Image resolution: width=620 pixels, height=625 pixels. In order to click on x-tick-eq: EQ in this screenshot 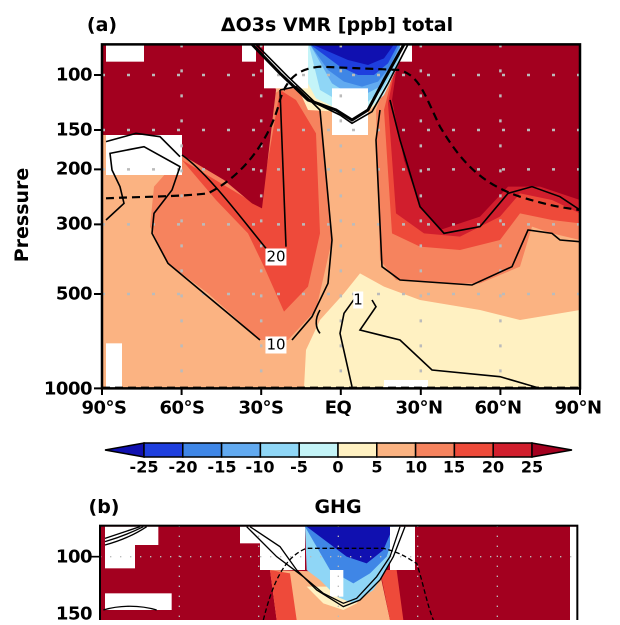, I will do `click(338, 408)`.